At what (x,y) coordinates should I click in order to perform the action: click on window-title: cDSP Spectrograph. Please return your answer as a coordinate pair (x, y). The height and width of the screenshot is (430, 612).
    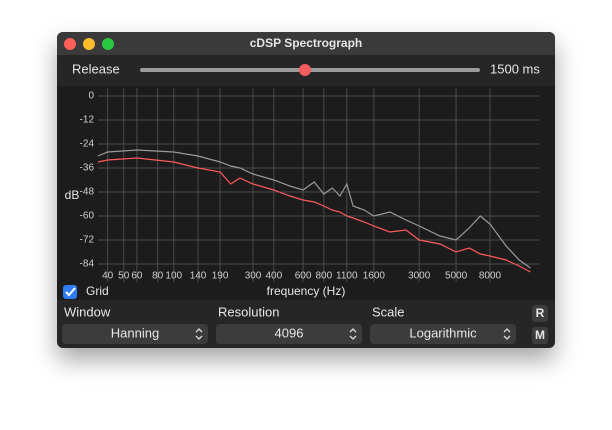
    Looking at the image, I should click on (306, 43).